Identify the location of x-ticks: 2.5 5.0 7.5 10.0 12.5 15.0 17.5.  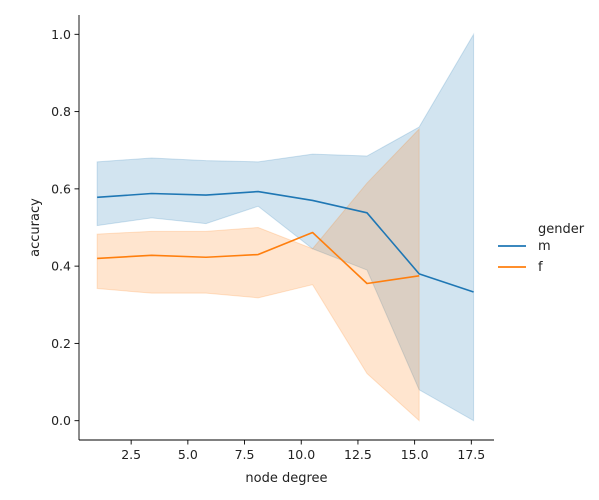
(303, 451).